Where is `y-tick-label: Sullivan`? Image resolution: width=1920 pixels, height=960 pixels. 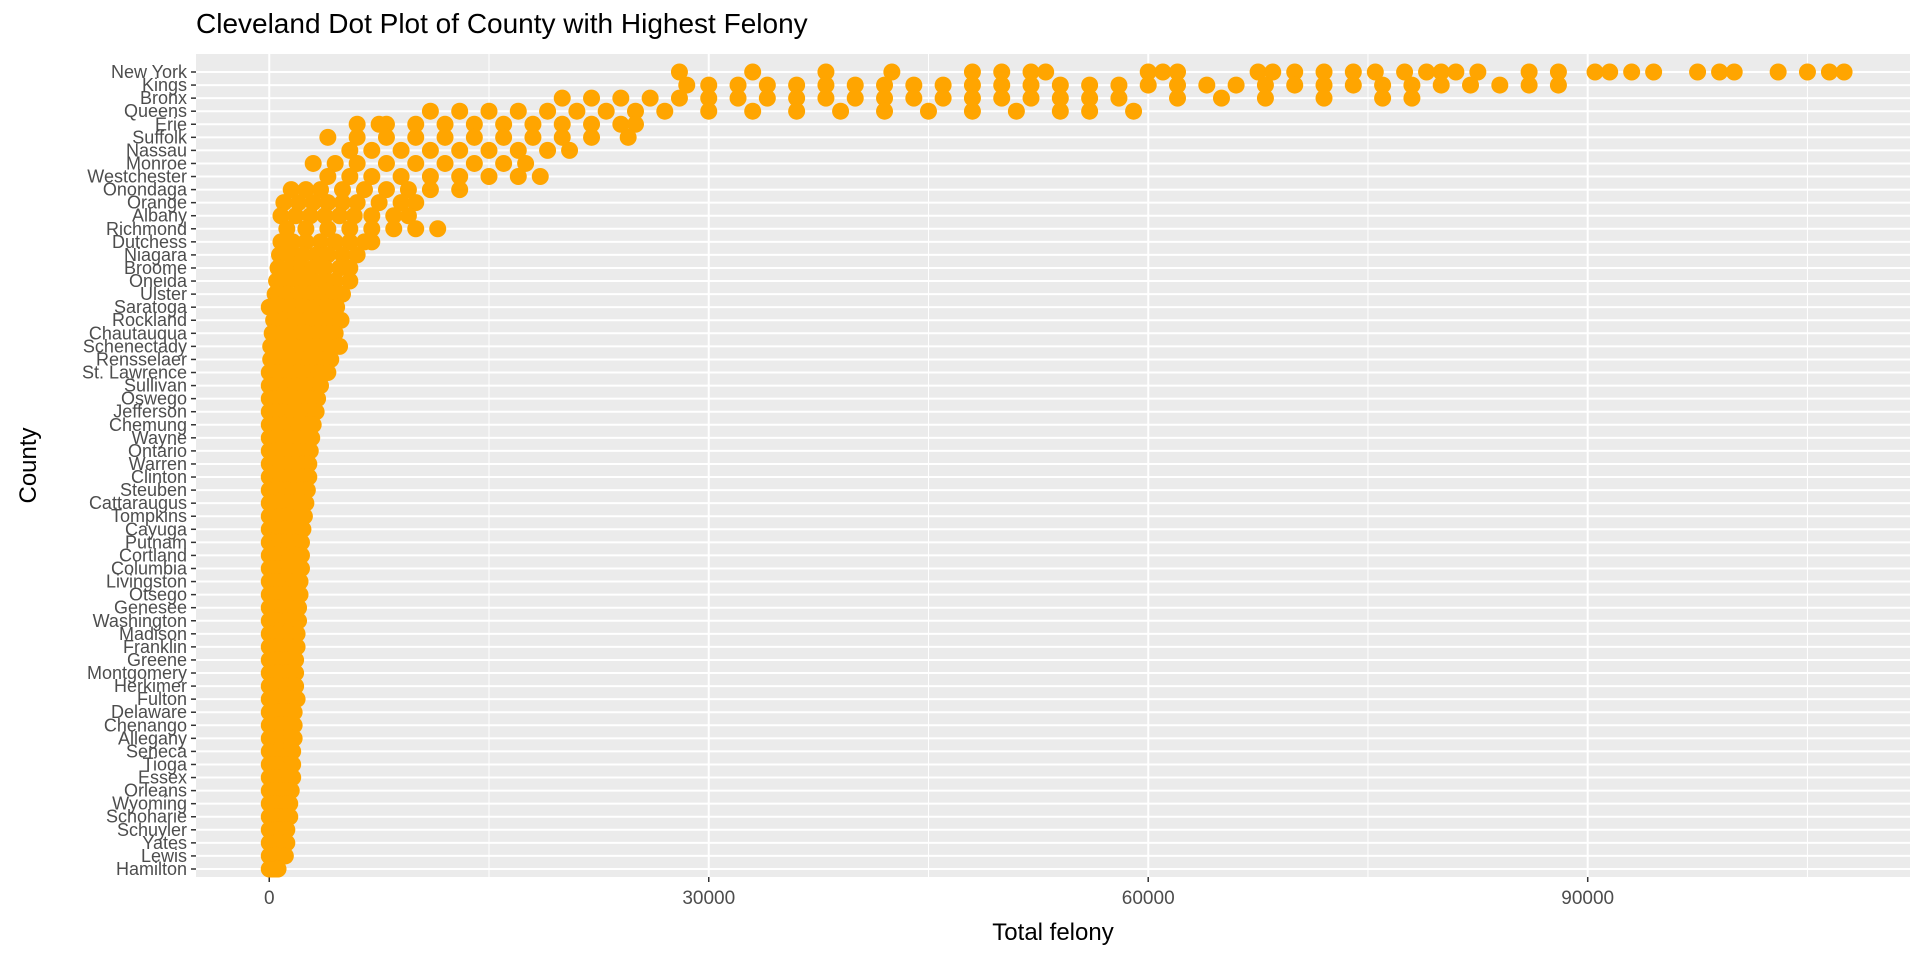
y-tick-label: Sullivan is located at coordinates (155, 386).